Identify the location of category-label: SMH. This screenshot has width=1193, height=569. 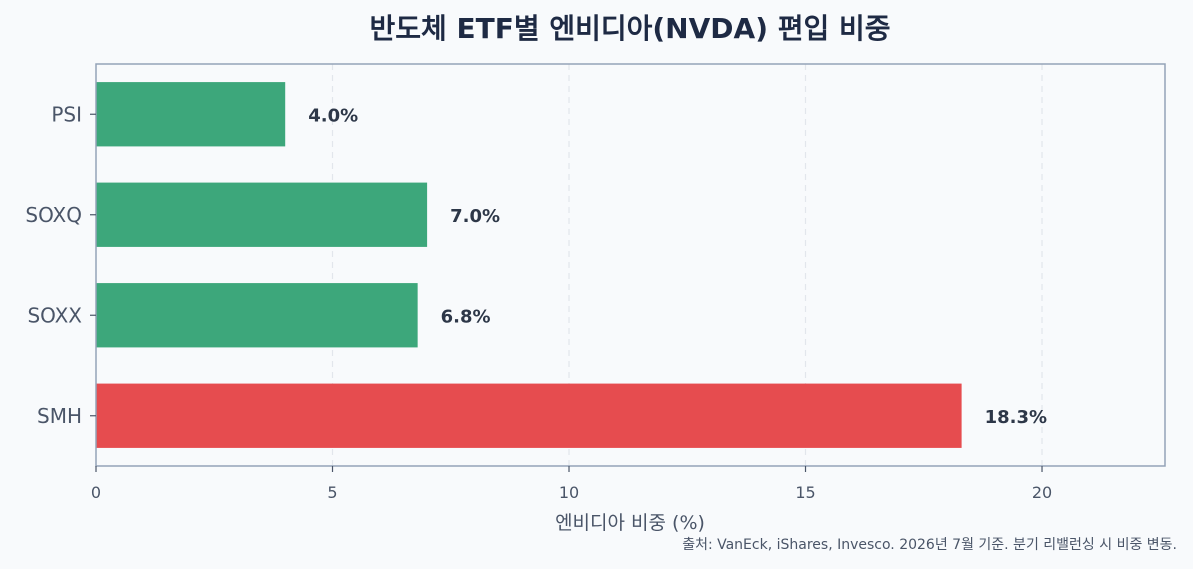
(59, 416).